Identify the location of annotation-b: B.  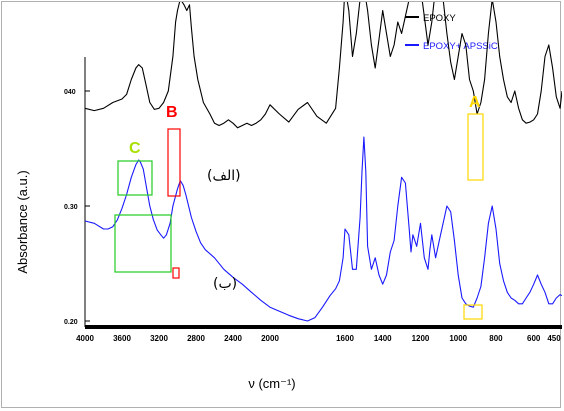
(173, 191).